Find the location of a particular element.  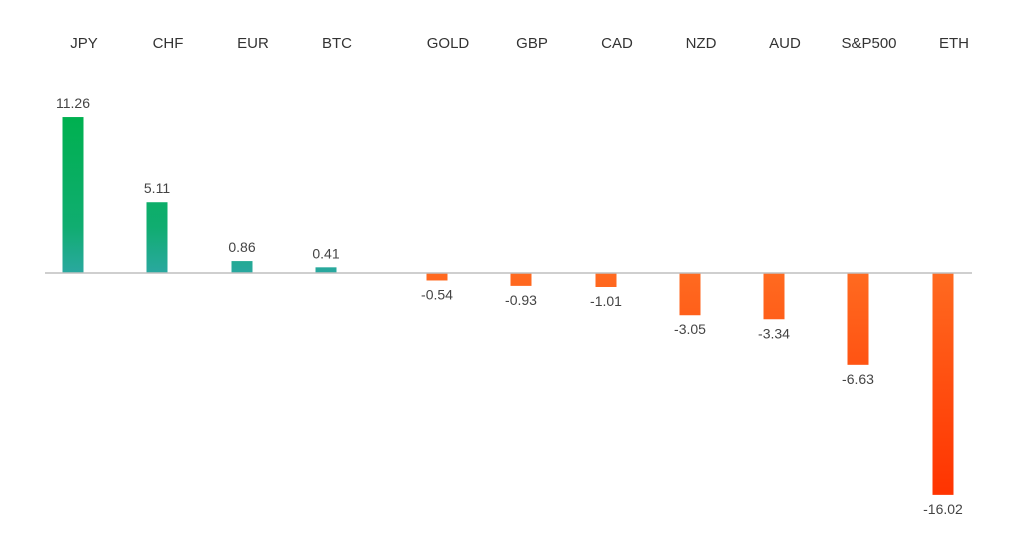

bar-cad is located at coordinates (606, 280).